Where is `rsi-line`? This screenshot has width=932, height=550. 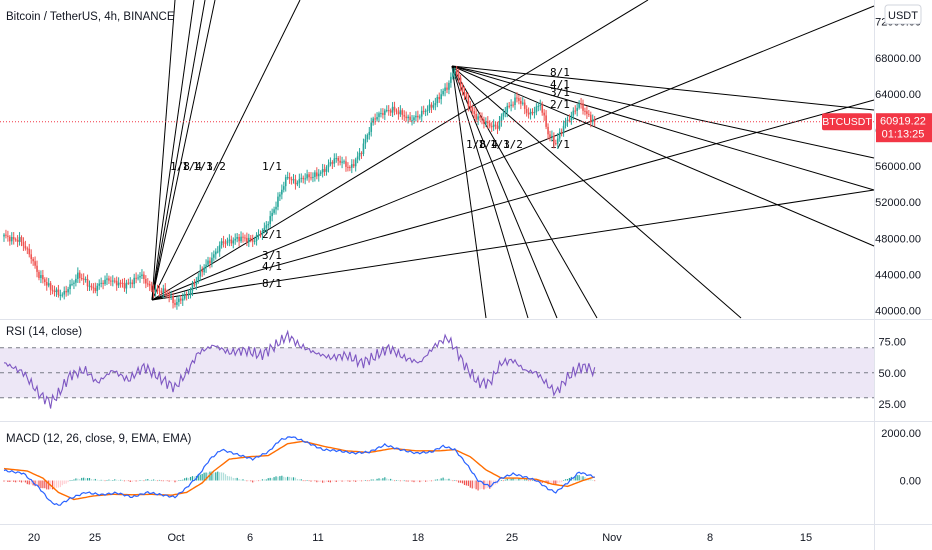 rsi-line is located at coordinates (299, 369).